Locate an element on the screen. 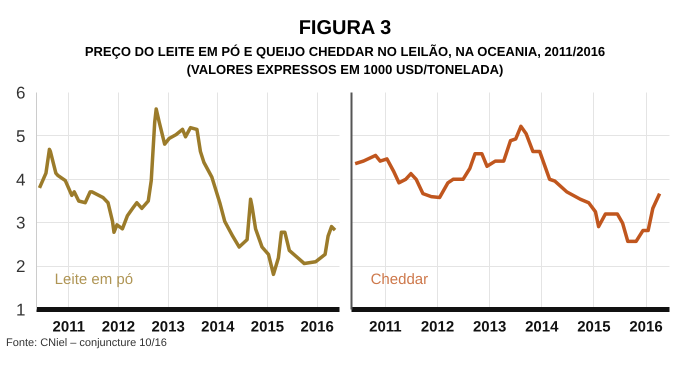  y-tick-label: 1 is located at coordinates (21, 310).